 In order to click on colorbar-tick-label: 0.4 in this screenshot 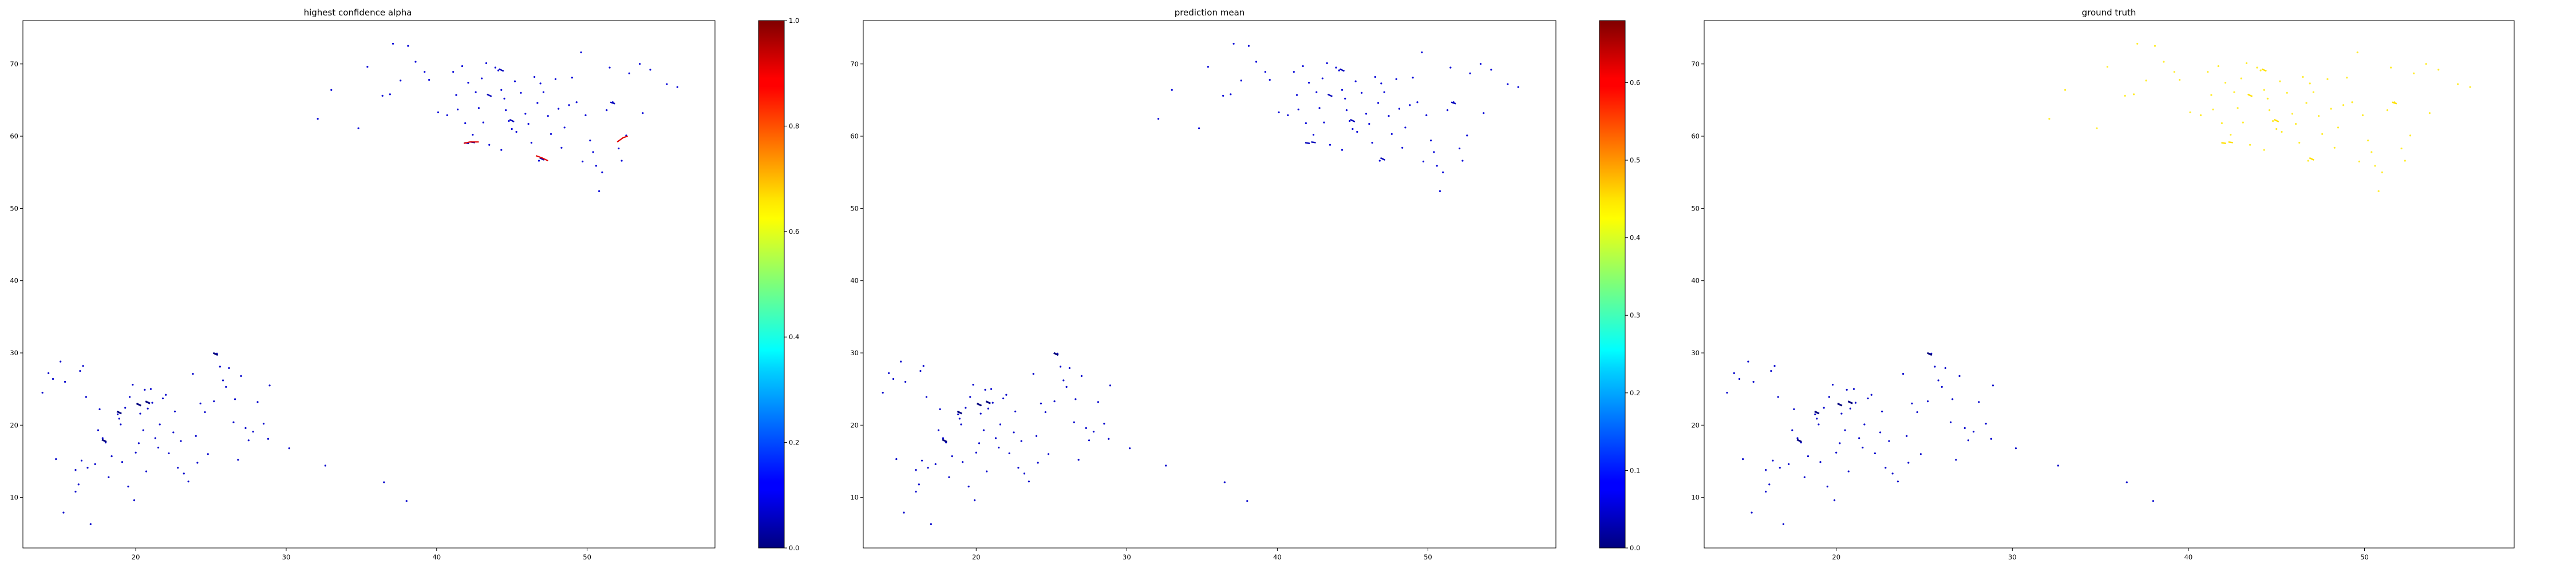, I will do `click(1635, 238)`.